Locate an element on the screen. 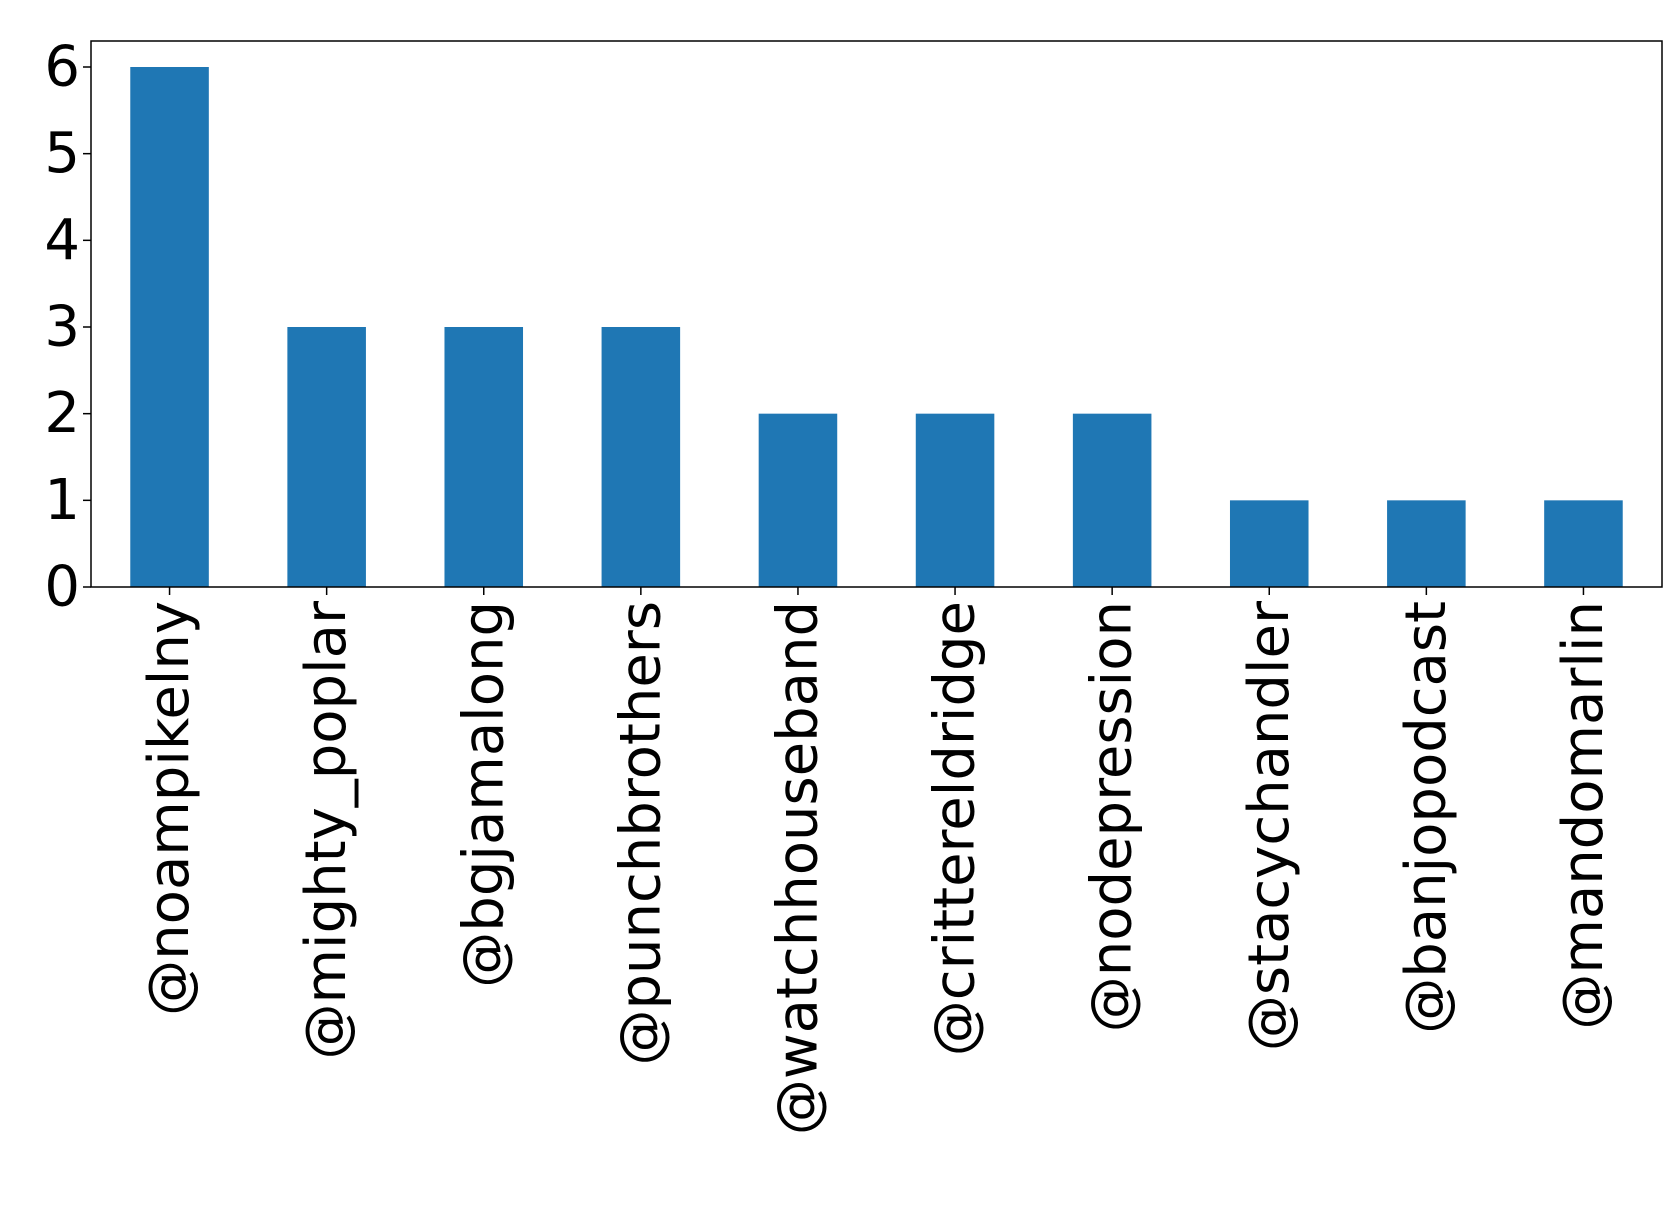 This screenshot has width=1679, height=1224. x-tick-label: @bgjamalong is located at coordinates (483, 794).